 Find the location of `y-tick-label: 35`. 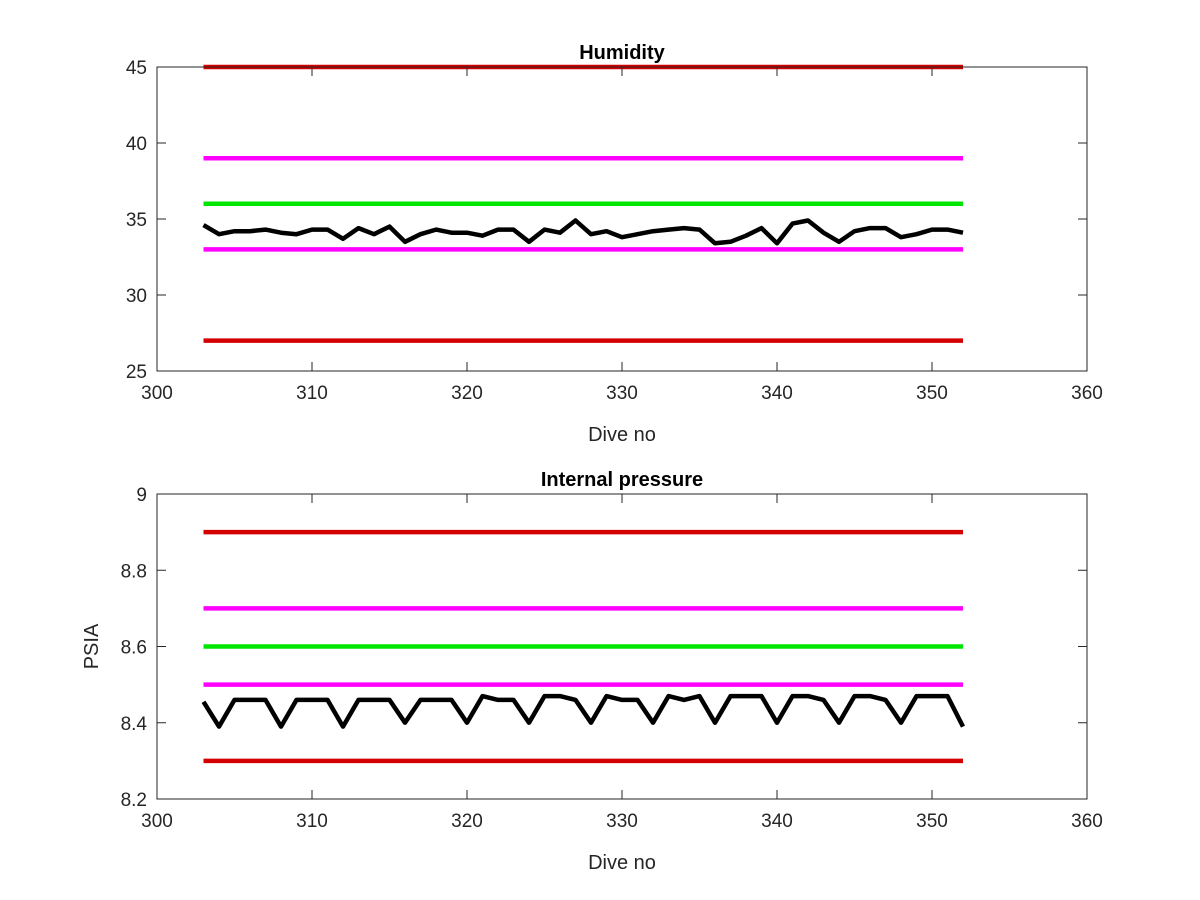

y-tick-label: 35 is located at coordinates (136, 220).